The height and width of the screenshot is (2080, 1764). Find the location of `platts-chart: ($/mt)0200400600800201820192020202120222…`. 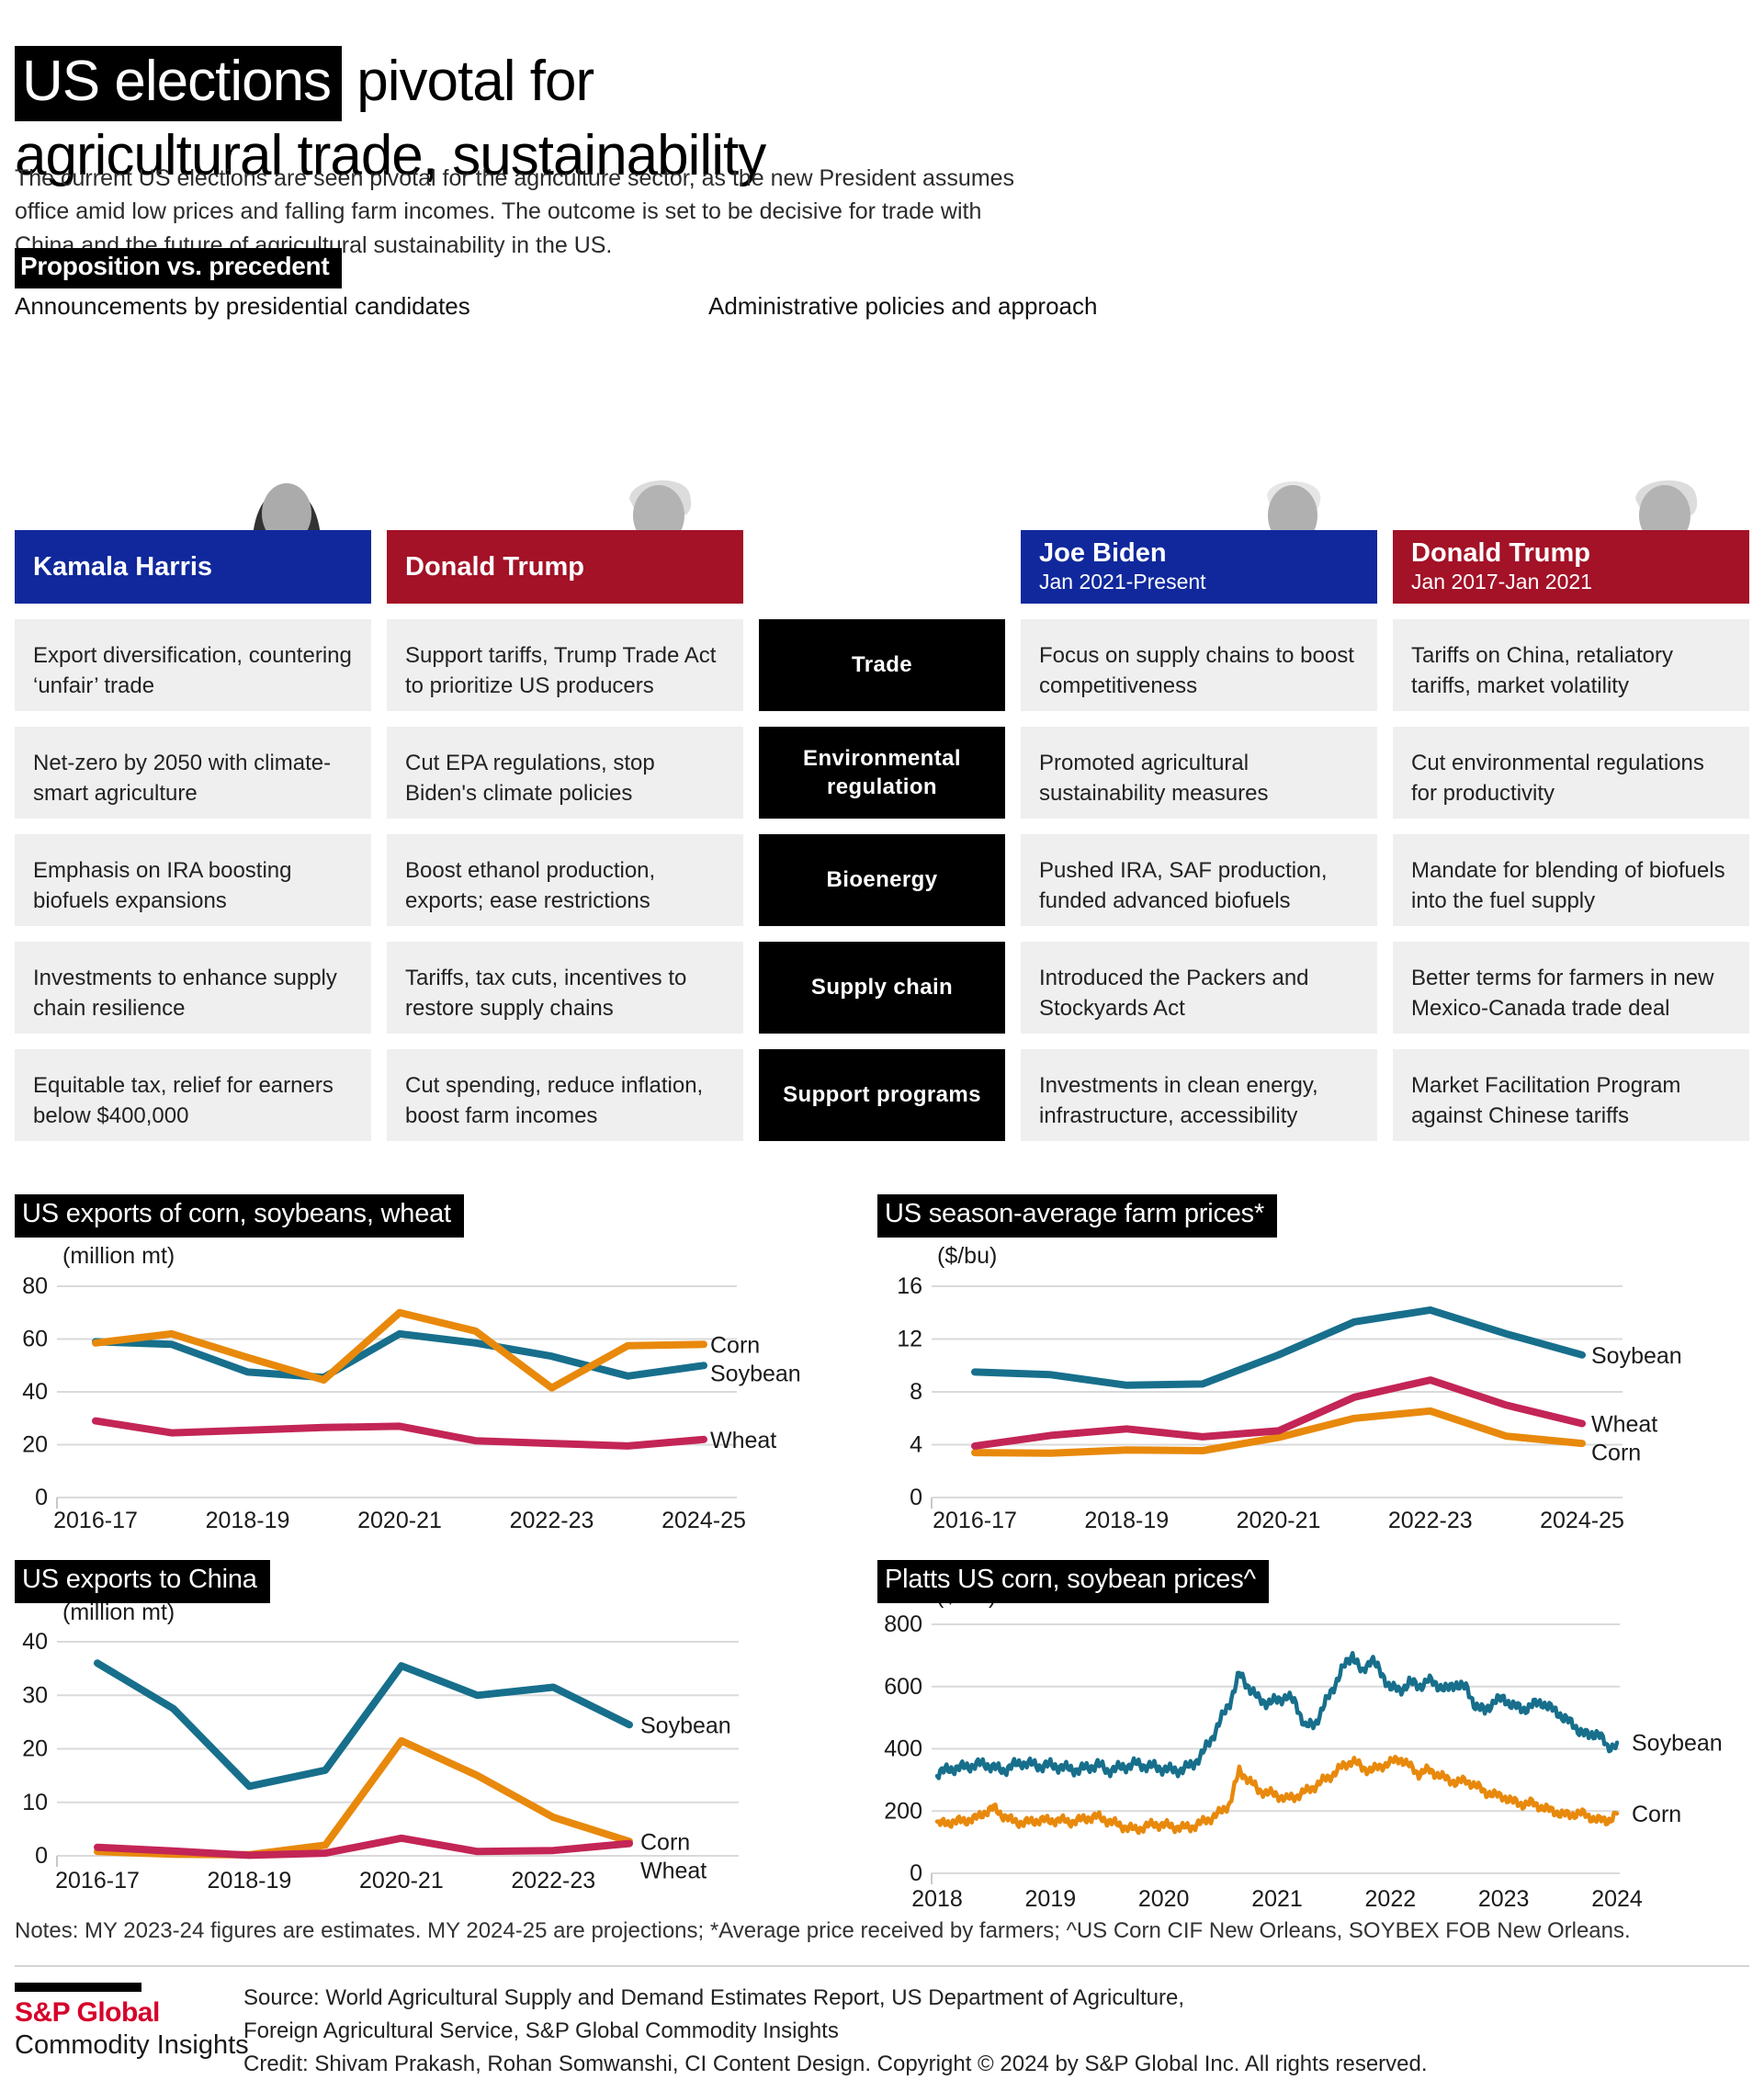

platts-chart: ($/mt)0200400600800201820192020202120222… is located at coordinates (1320, 1741).